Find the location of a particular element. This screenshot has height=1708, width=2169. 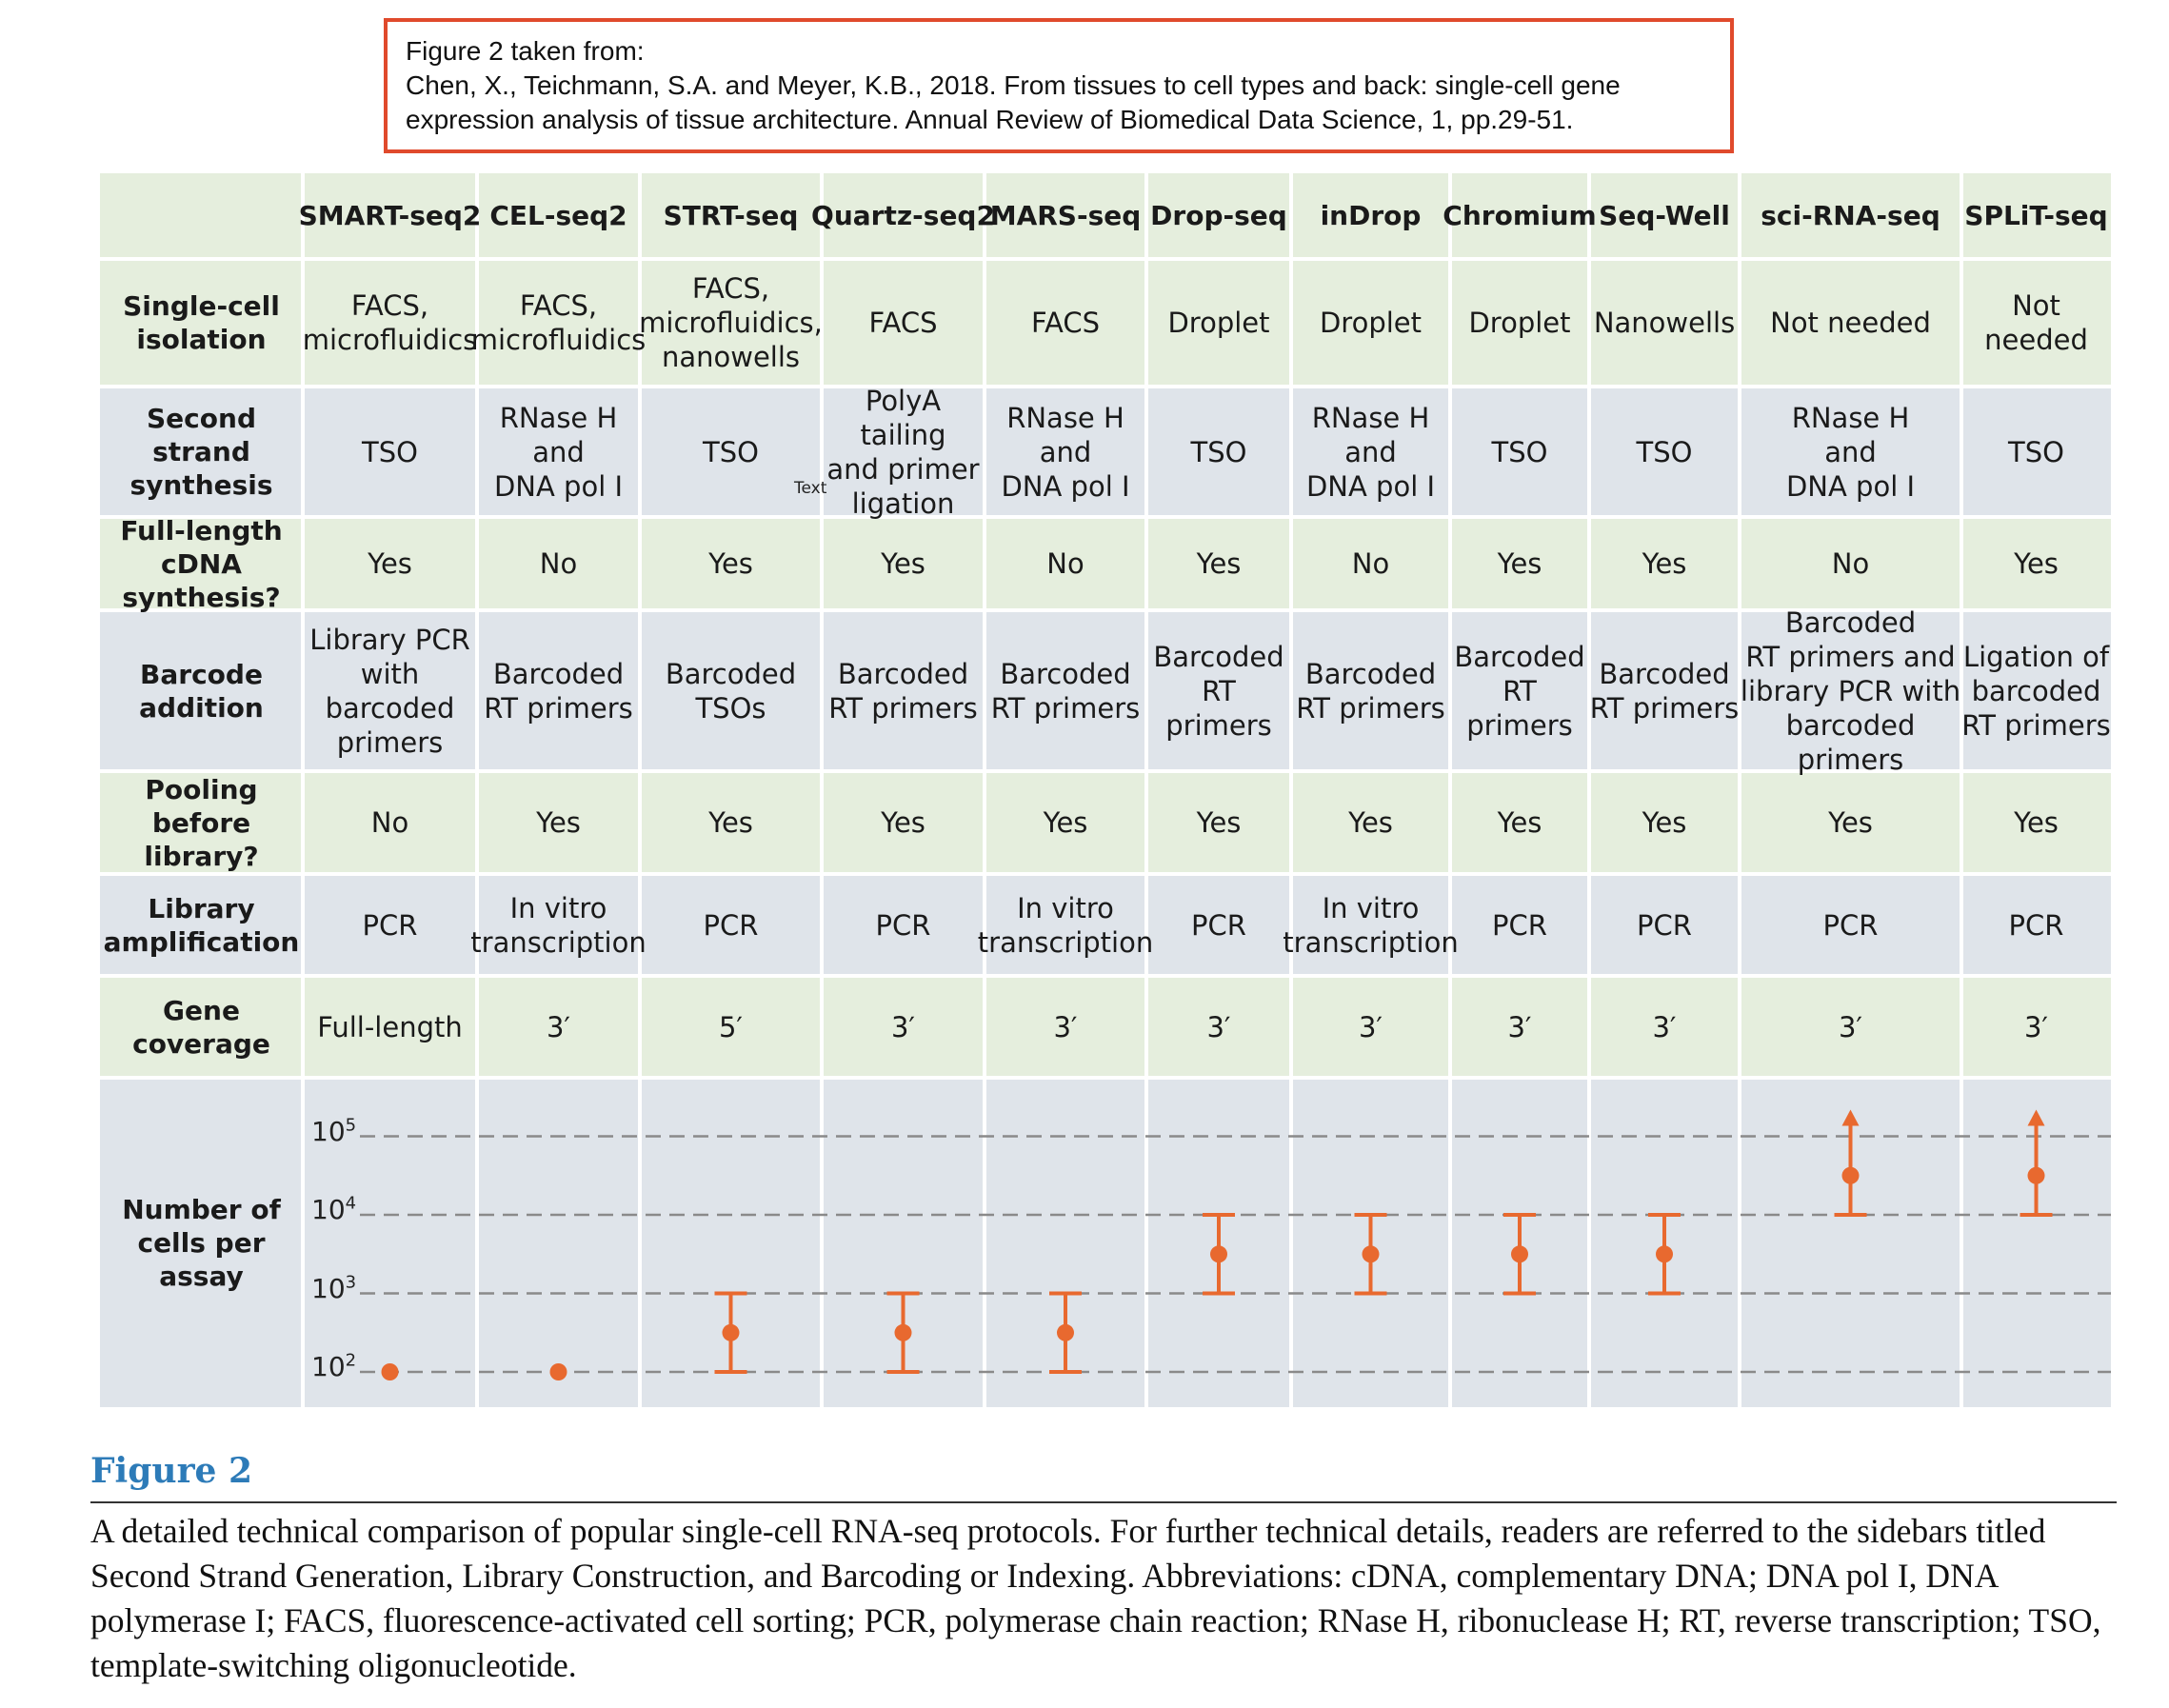

column-header: Quartz-seq2 is located at coordinates (903, 215).